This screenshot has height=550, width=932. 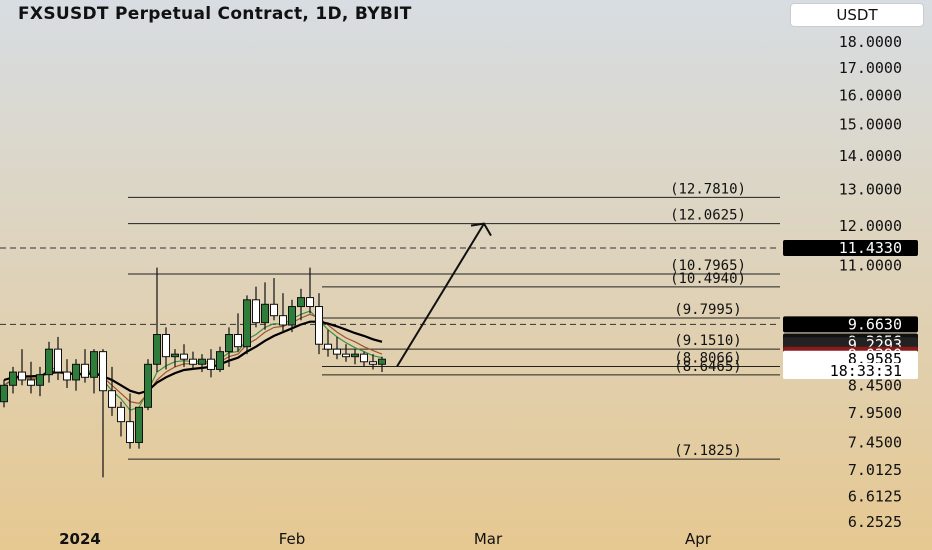 What do you see at coordinates (707, 451) in the screenshot?
I see `level-label: (7.1825)` at bounding box center [707, 451].